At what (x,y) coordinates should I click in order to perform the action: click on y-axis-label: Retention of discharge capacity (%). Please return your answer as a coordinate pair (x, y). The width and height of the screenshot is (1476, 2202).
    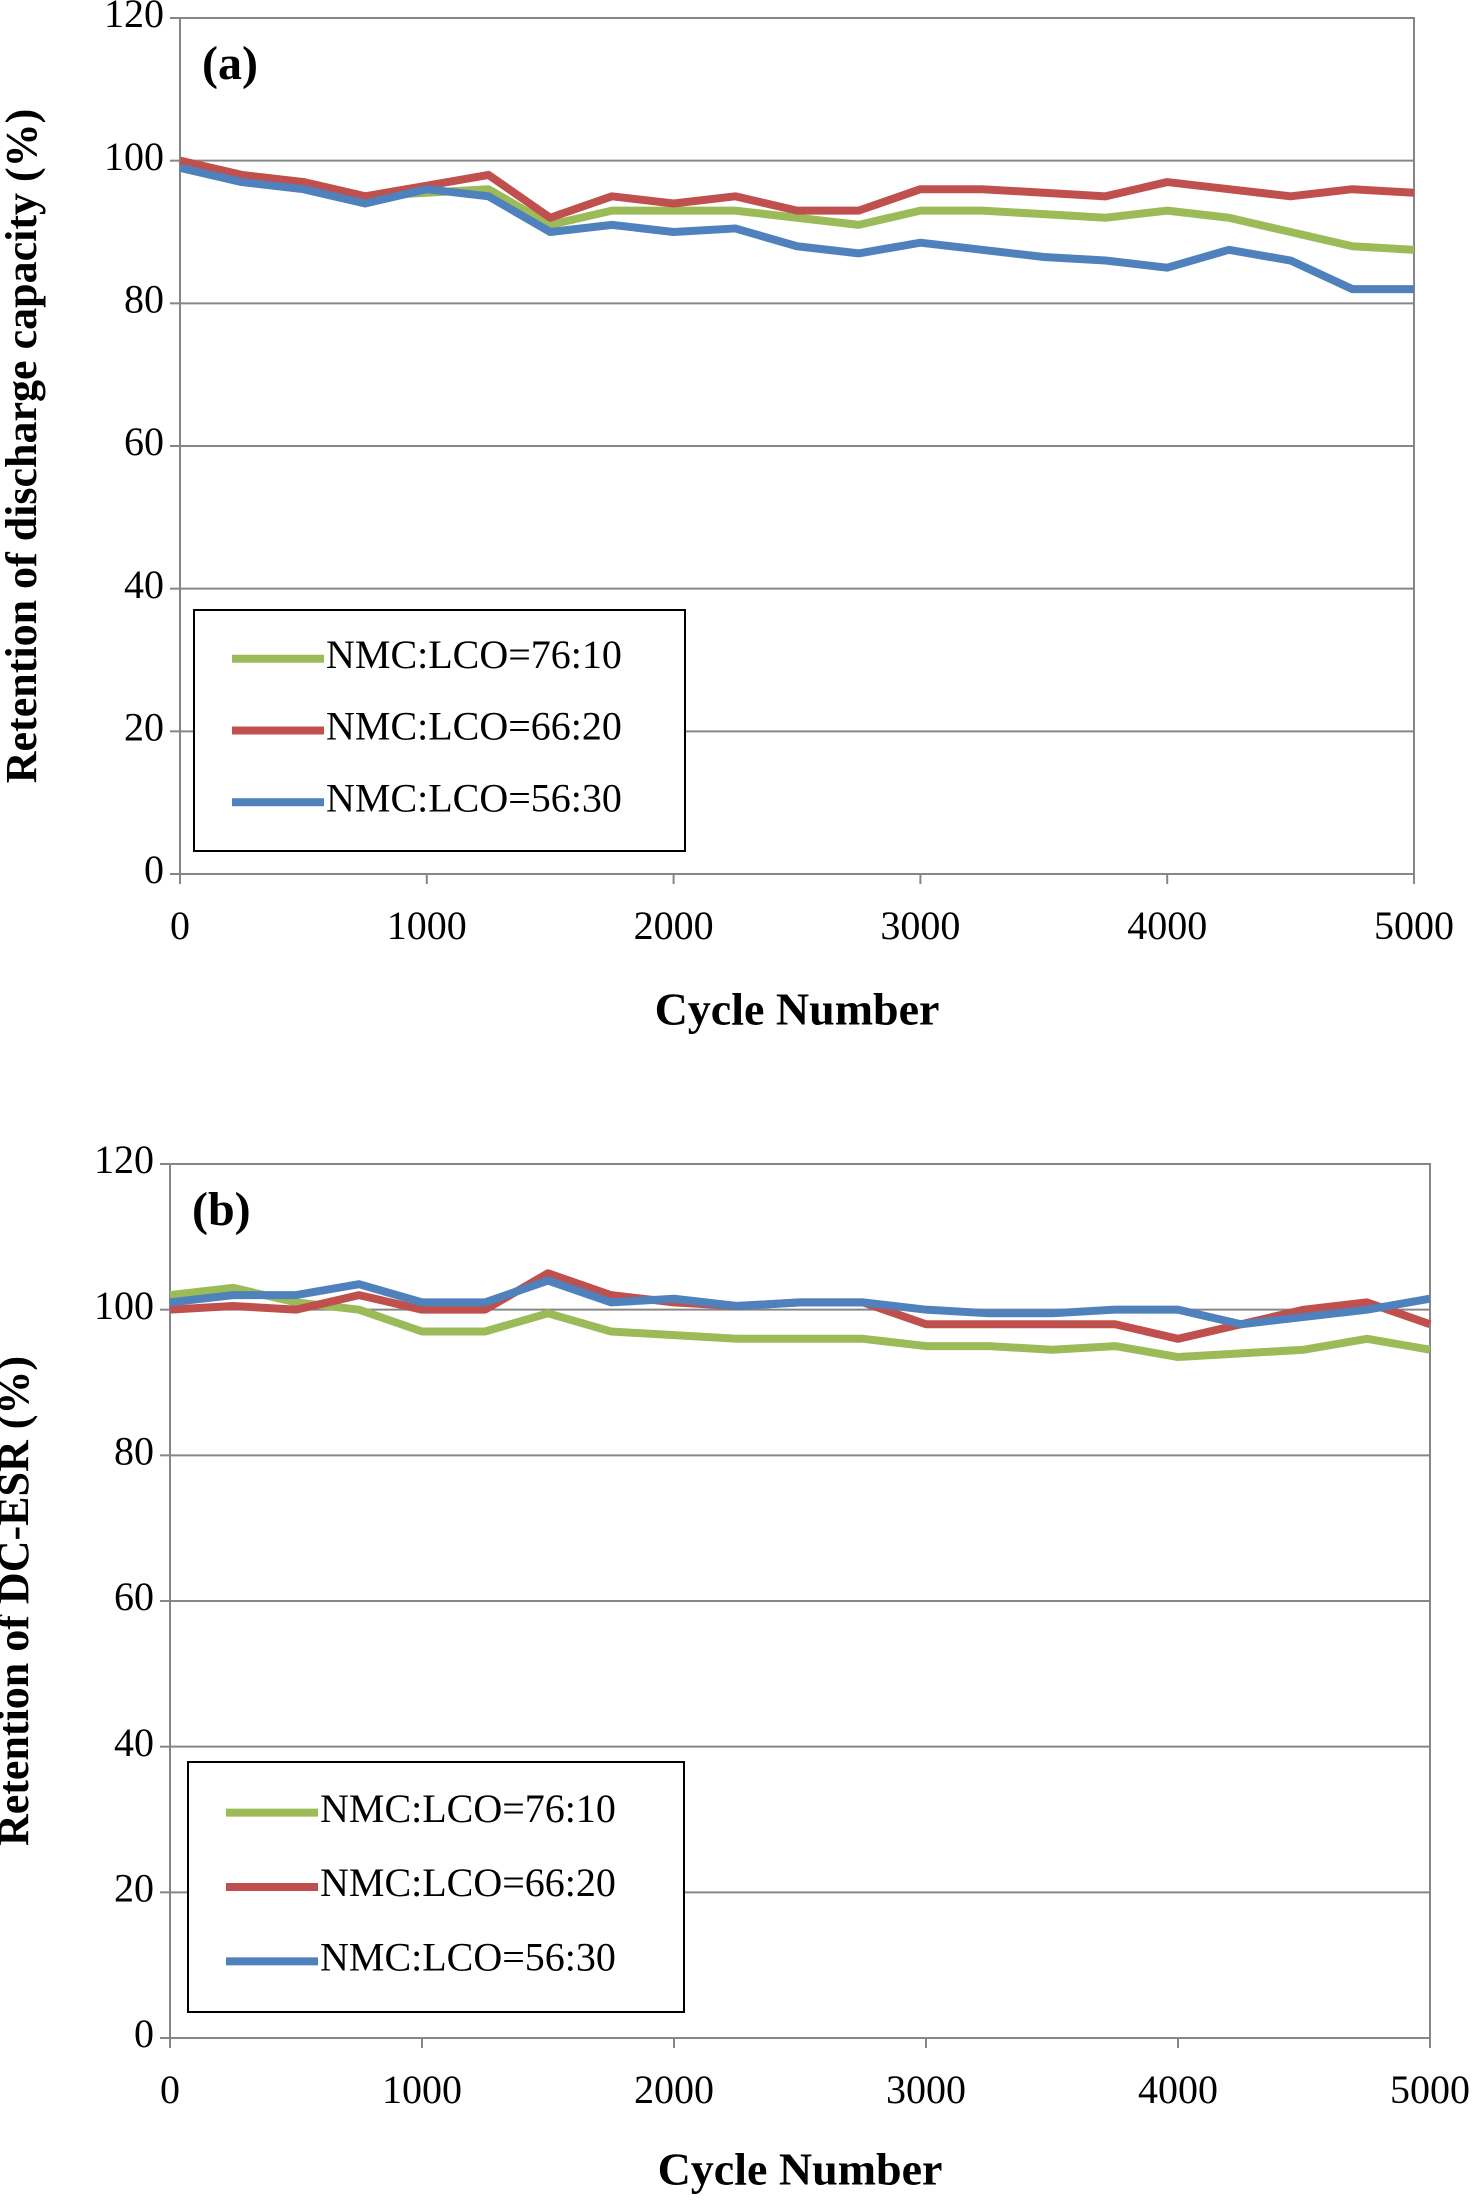
    Looking at the image, I should click on (23, 446).